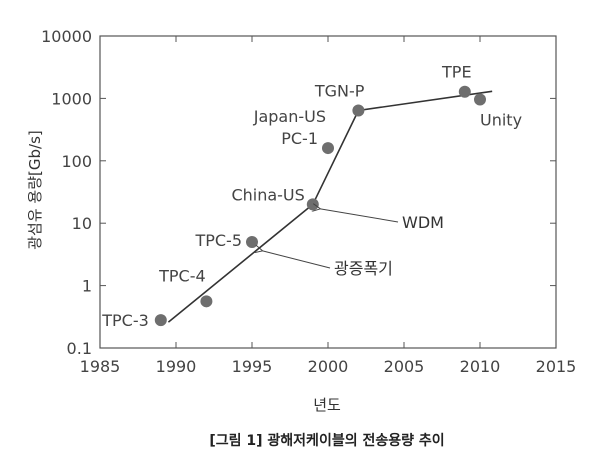 The height and width of the screenshot is (459, 600). I want to click on x-tick-label: 1990, so click(176, 366).